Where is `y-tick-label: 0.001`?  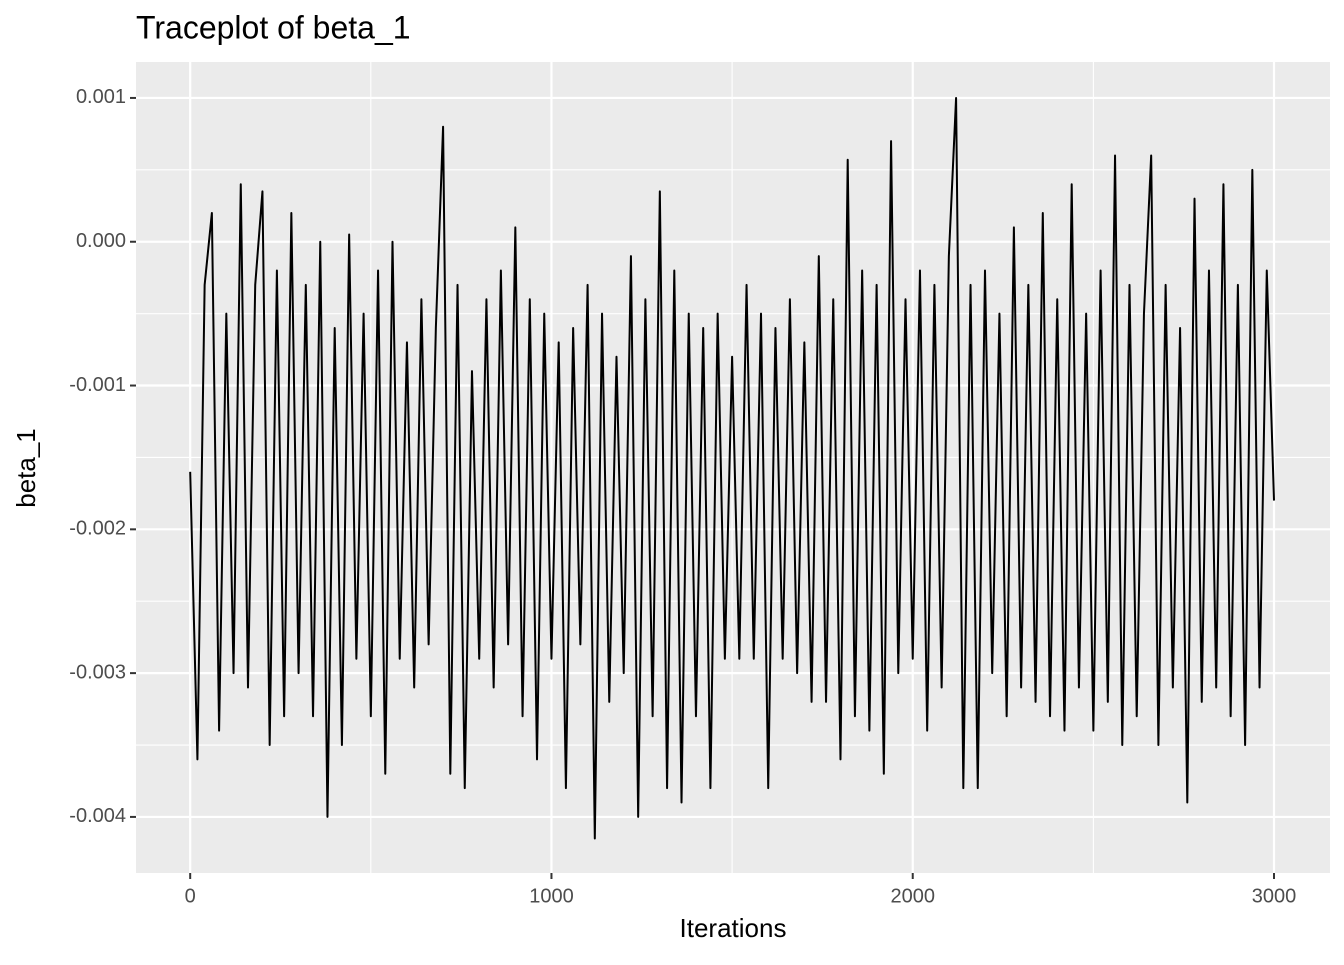
y-tick-label: 0.001 is located at coordinates (101, 97).